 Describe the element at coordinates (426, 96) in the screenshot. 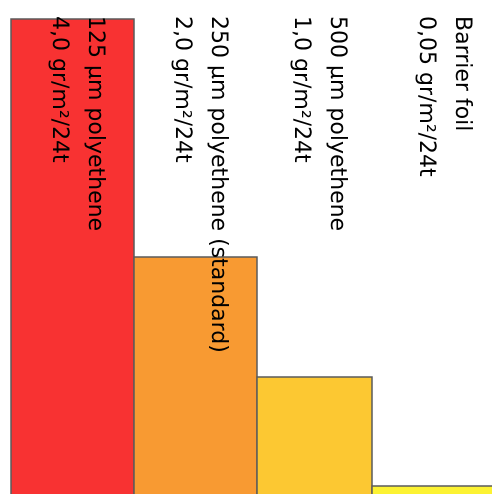

I see `value-label-4: 0,05 gr/m²/24t` at that location.